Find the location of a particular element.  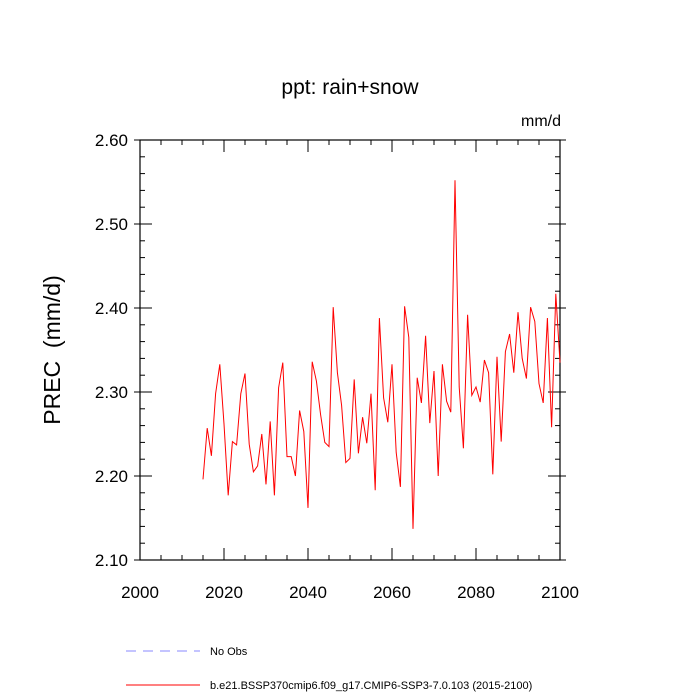

units-label: mm/d is located at coordinates (541, 121).